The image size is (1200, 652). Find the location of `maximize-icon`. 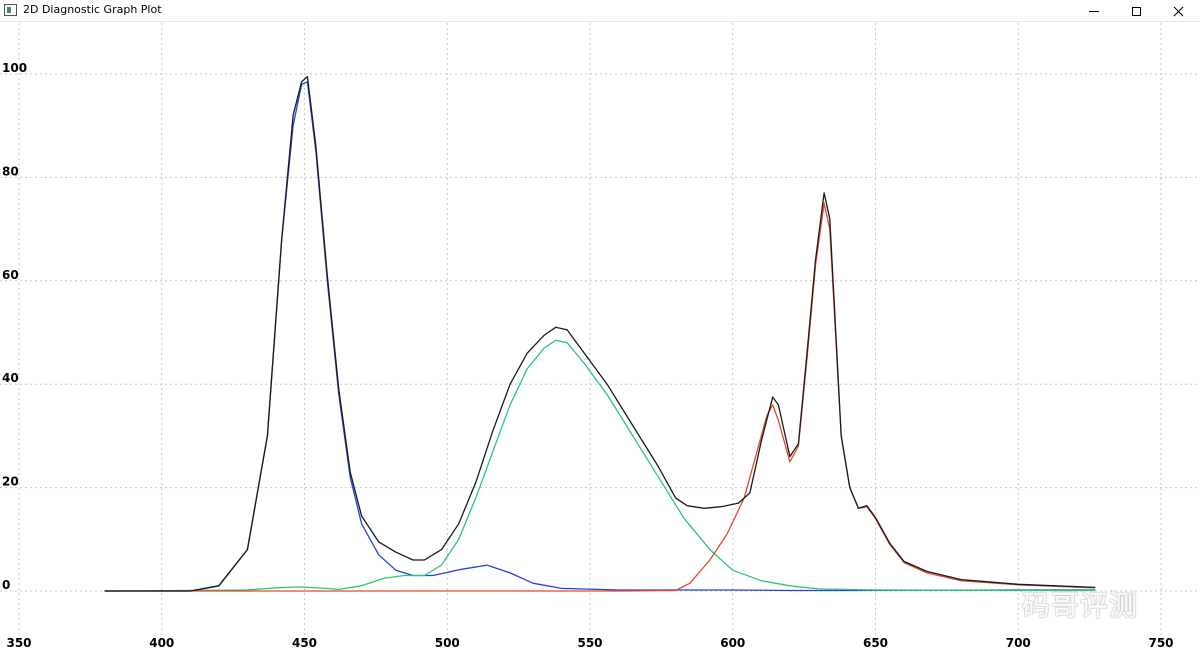

maximize-icon is located at coordinates (1136, 11).